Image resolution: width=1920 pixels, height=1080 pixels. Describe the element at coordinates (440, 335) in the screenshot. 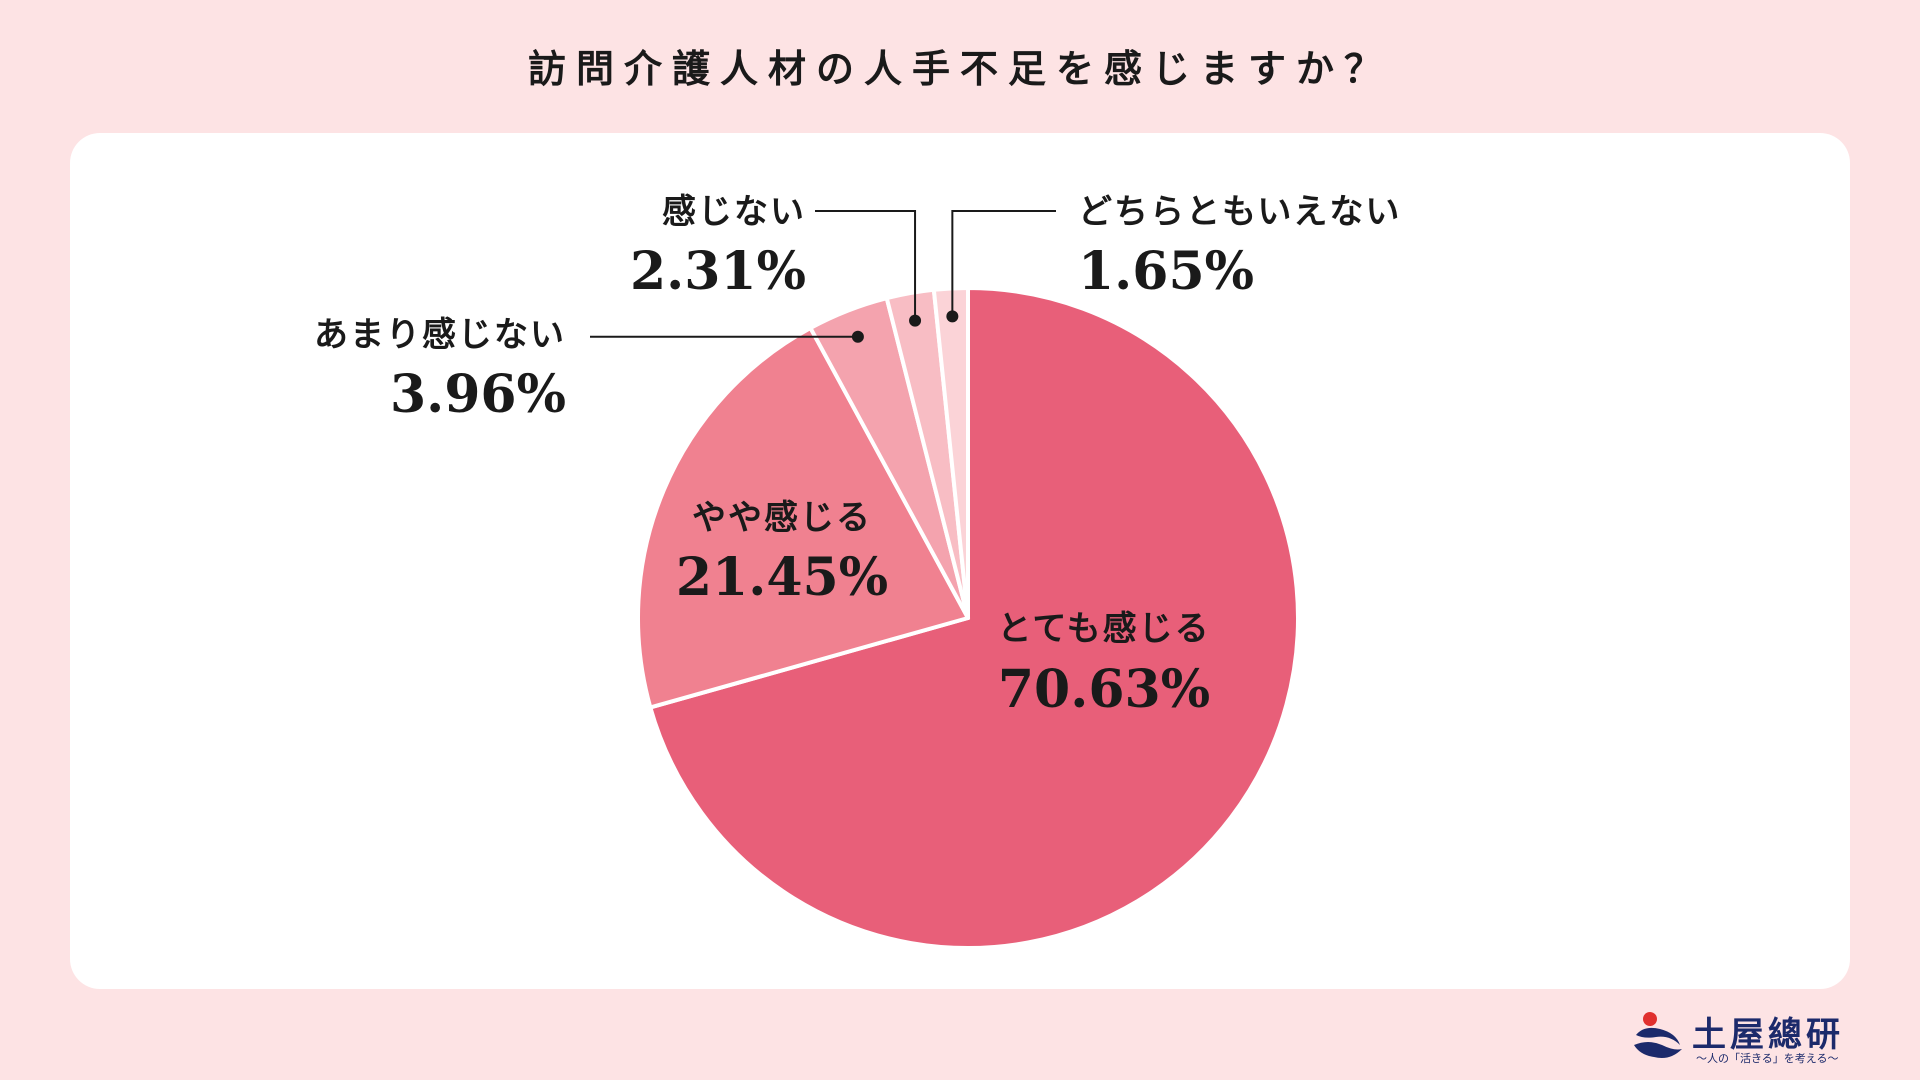

I see `slice-label-3: あまり感じない` at that location.